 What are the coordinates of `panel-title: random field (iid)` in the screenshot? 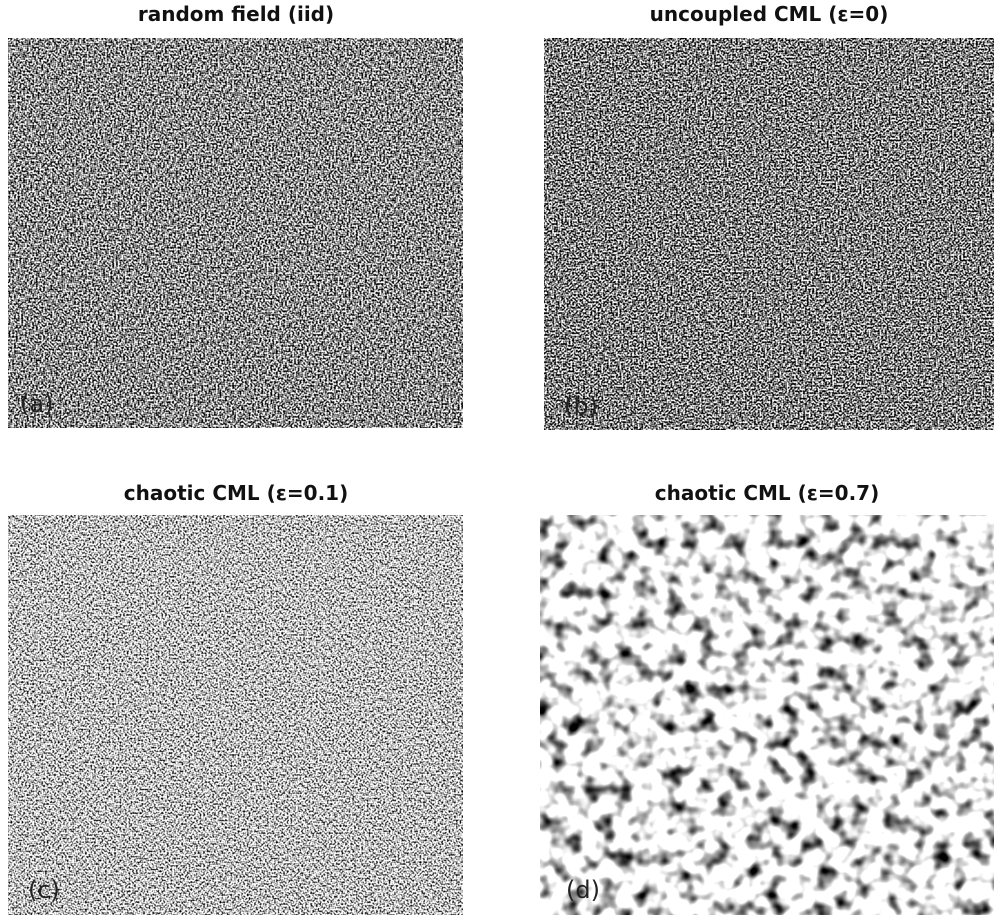 It's located at (236, 14).